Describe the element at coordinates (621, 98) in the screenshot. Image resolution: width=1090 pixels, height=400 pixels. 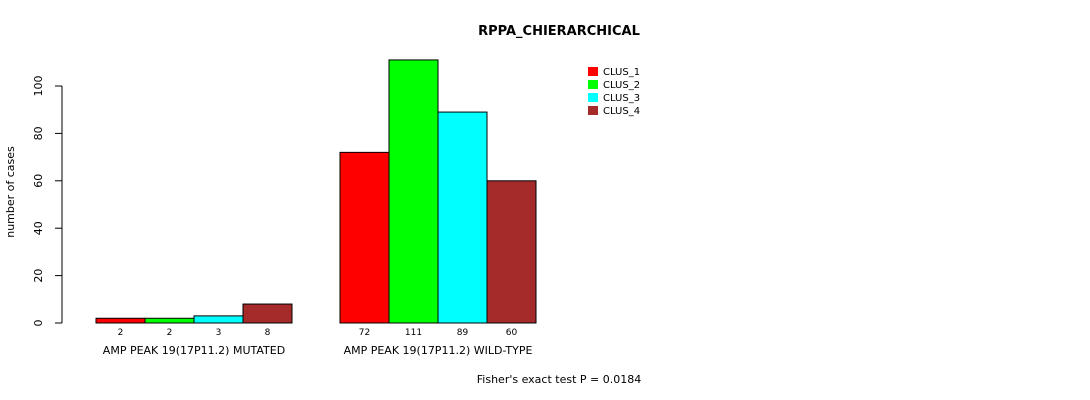
I see `legend-label: CLUS_3` at that location.